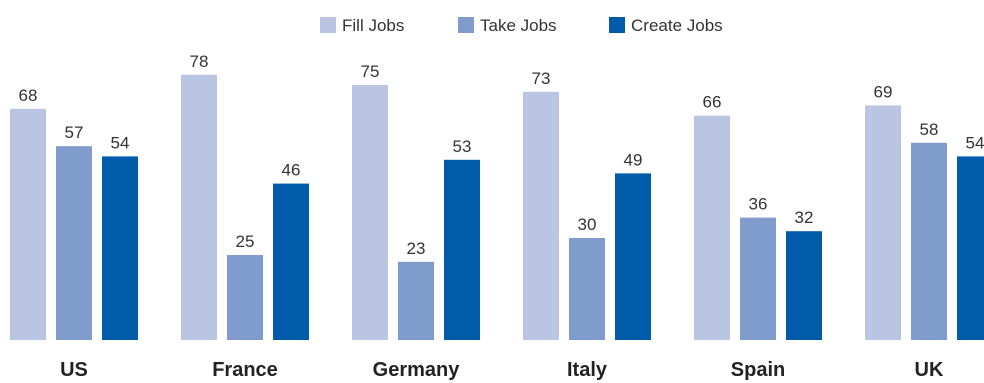  Describe the element at coordinates (541, 78) in the screenshot. I see `value-label: 73` at that location.